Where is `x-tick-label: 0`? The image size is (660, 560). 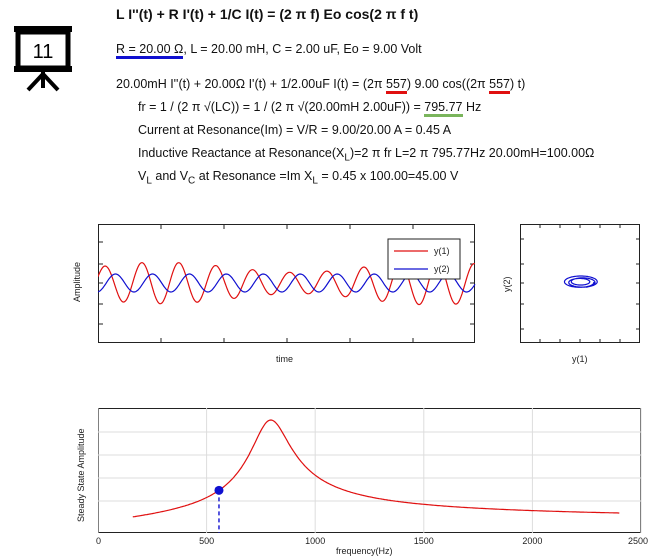
x-tick-label: 0 is located at coordinates (99, 541).